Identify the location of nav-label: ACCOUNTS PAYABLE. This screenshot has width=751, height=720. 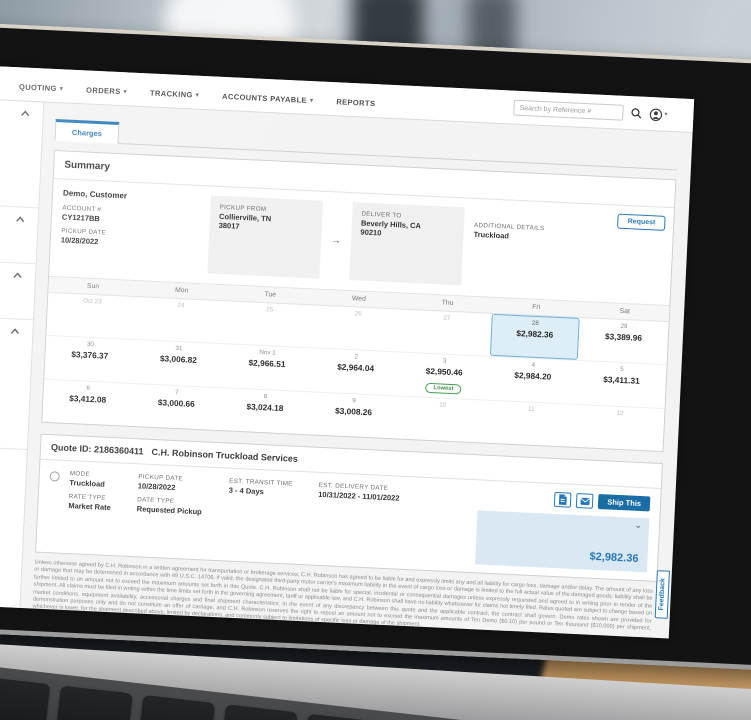
(264, 98).